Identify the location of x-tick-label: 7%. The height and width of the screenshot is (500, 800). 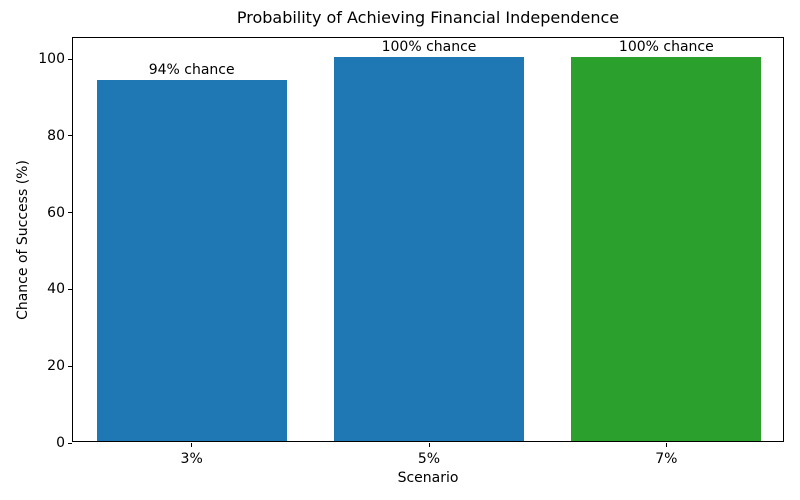
(666, 459).